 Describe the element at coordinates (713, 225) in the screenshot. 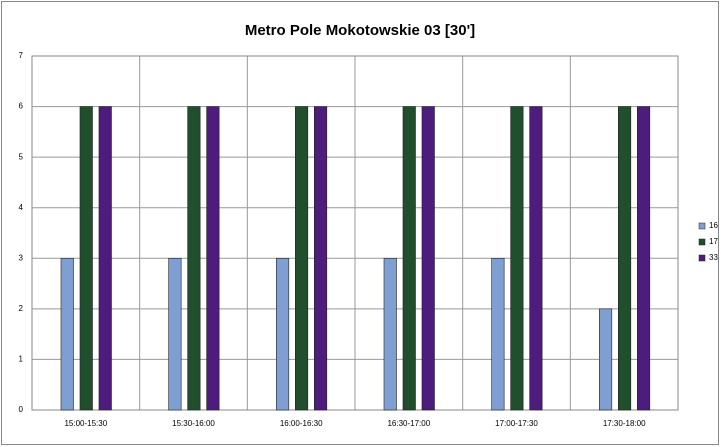

I see `legend-label: 16` at that location.